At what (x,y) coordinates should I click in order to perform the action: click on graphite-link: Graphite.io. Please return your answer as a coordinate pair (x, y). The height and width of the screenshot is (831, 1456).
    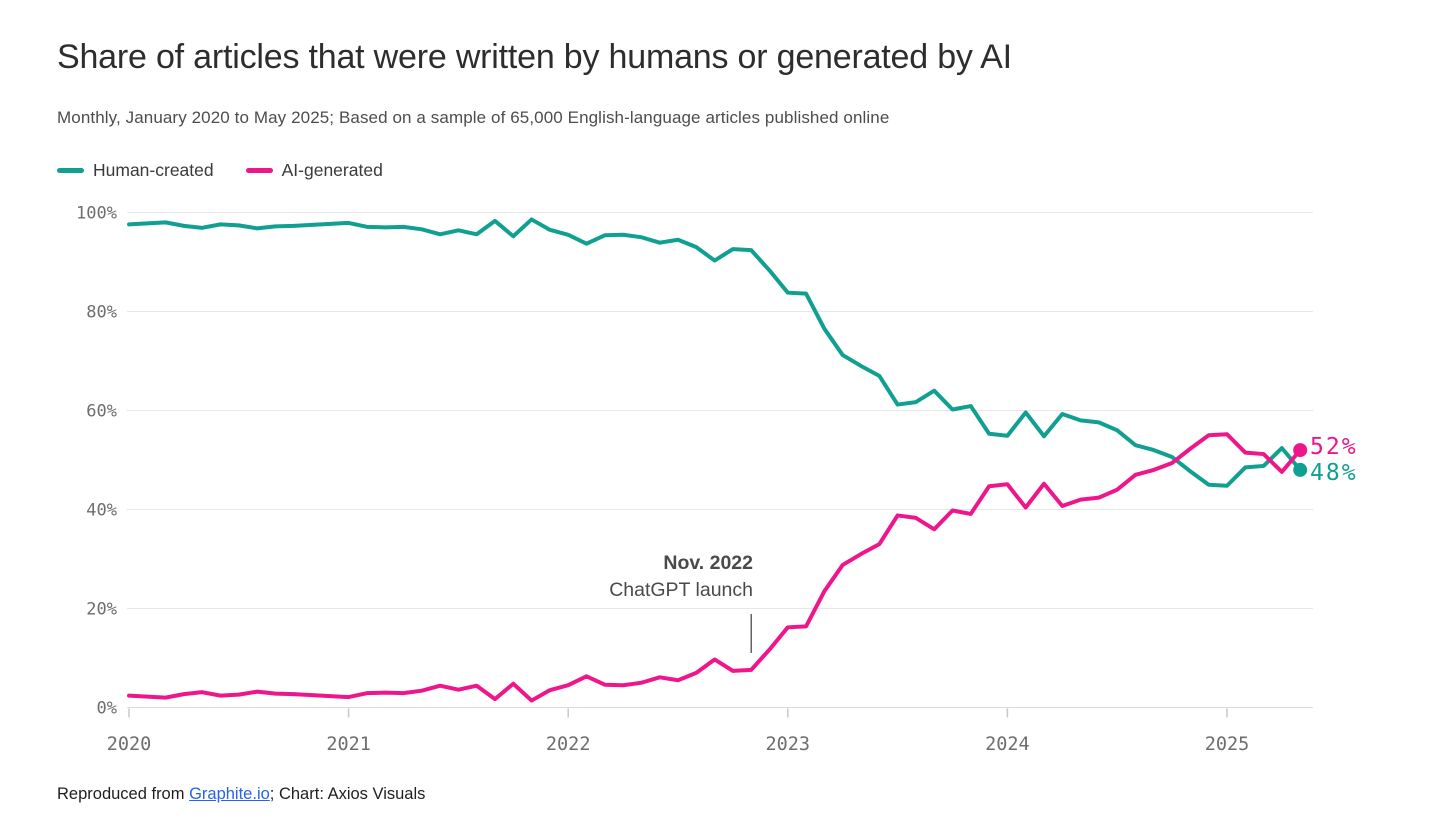
    Looking at the image, I should click on (229, 794).